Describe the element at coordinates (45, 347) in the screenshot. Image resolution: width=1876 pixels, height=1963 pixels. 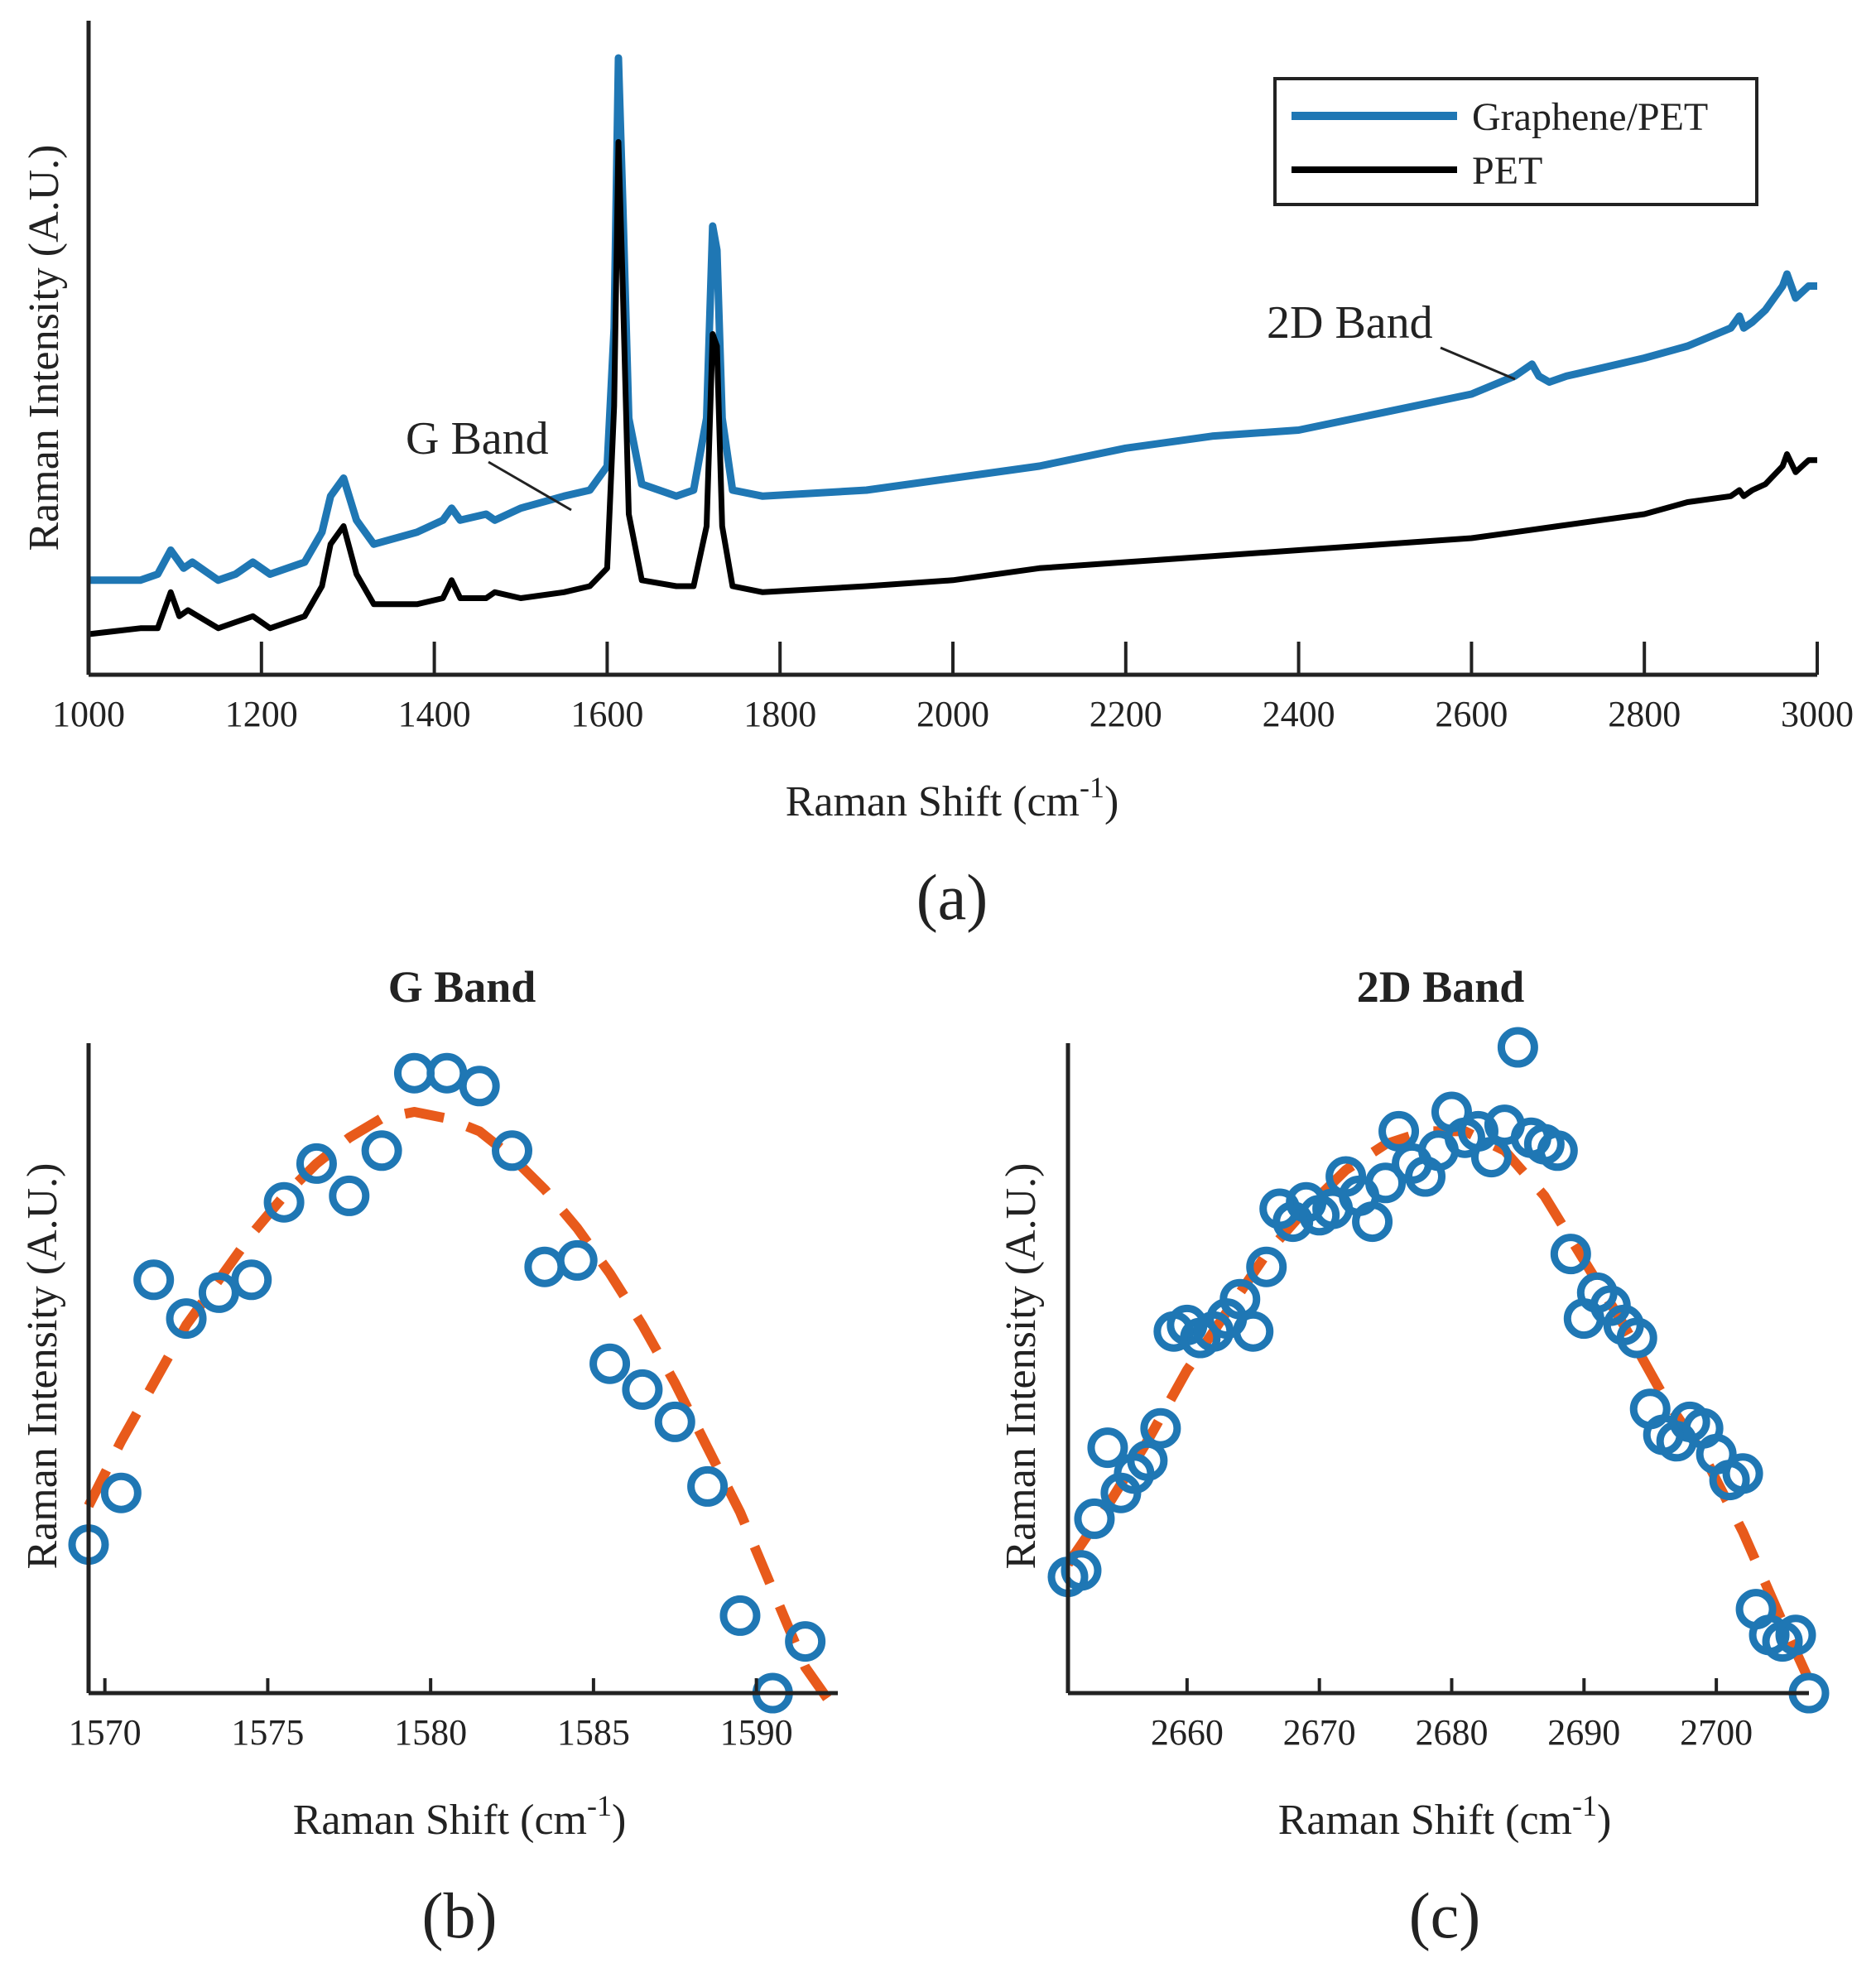
I see `a-ylabel: Raman Intensity (A.U.)` at that location.